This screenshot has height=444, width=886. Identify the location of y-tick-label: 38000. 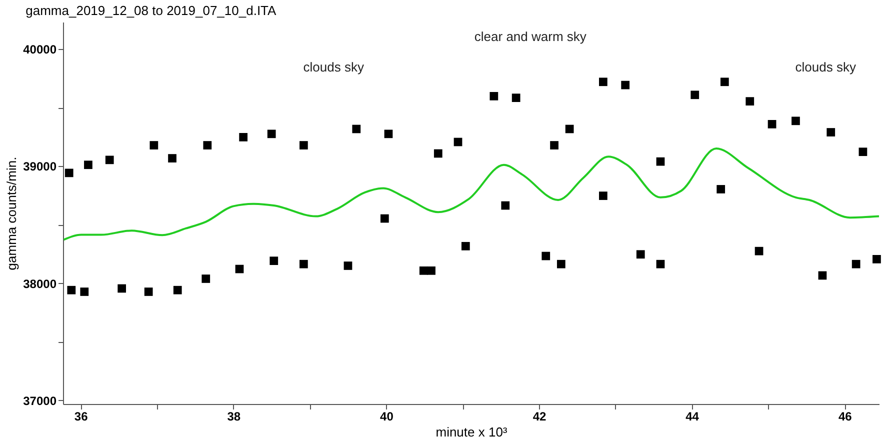
(40, 283).